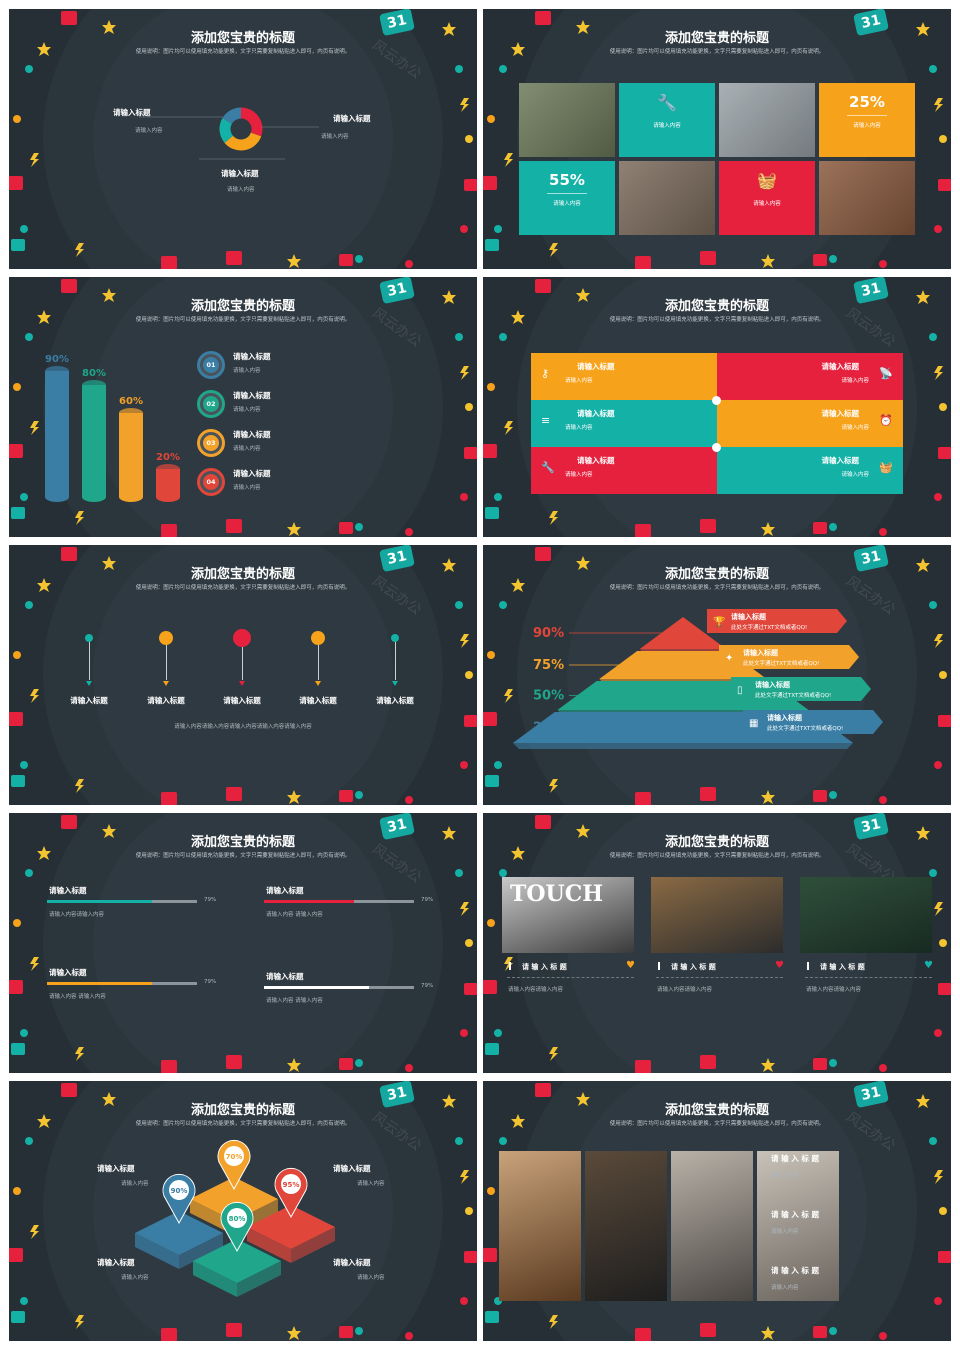 This screenshot has height=1352, width=960. What do you see at coordinates (719, 621) in the screenshot?
I see `trophy-icon: 🏆` at bounding box center [719, 621].